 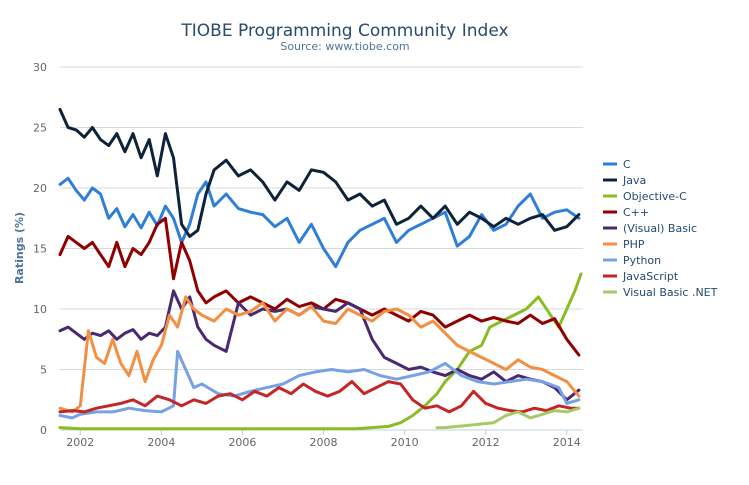 I want to click on y-tick-label: 30, so click(x=40, y=67).